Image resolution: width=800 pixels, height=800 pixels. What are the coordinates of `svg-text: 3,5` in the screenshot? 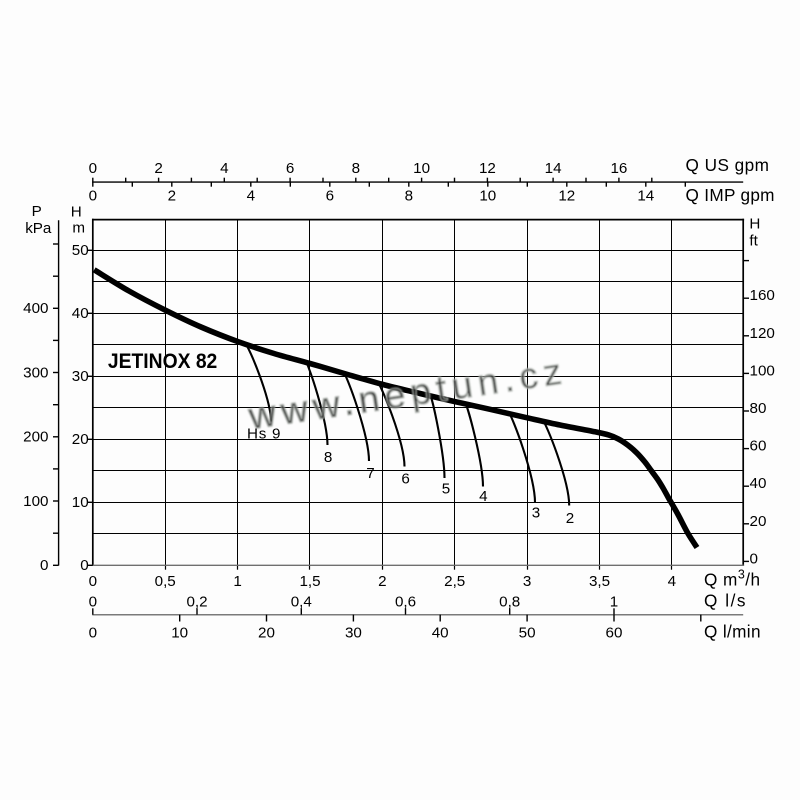 It's located at (599, 581).